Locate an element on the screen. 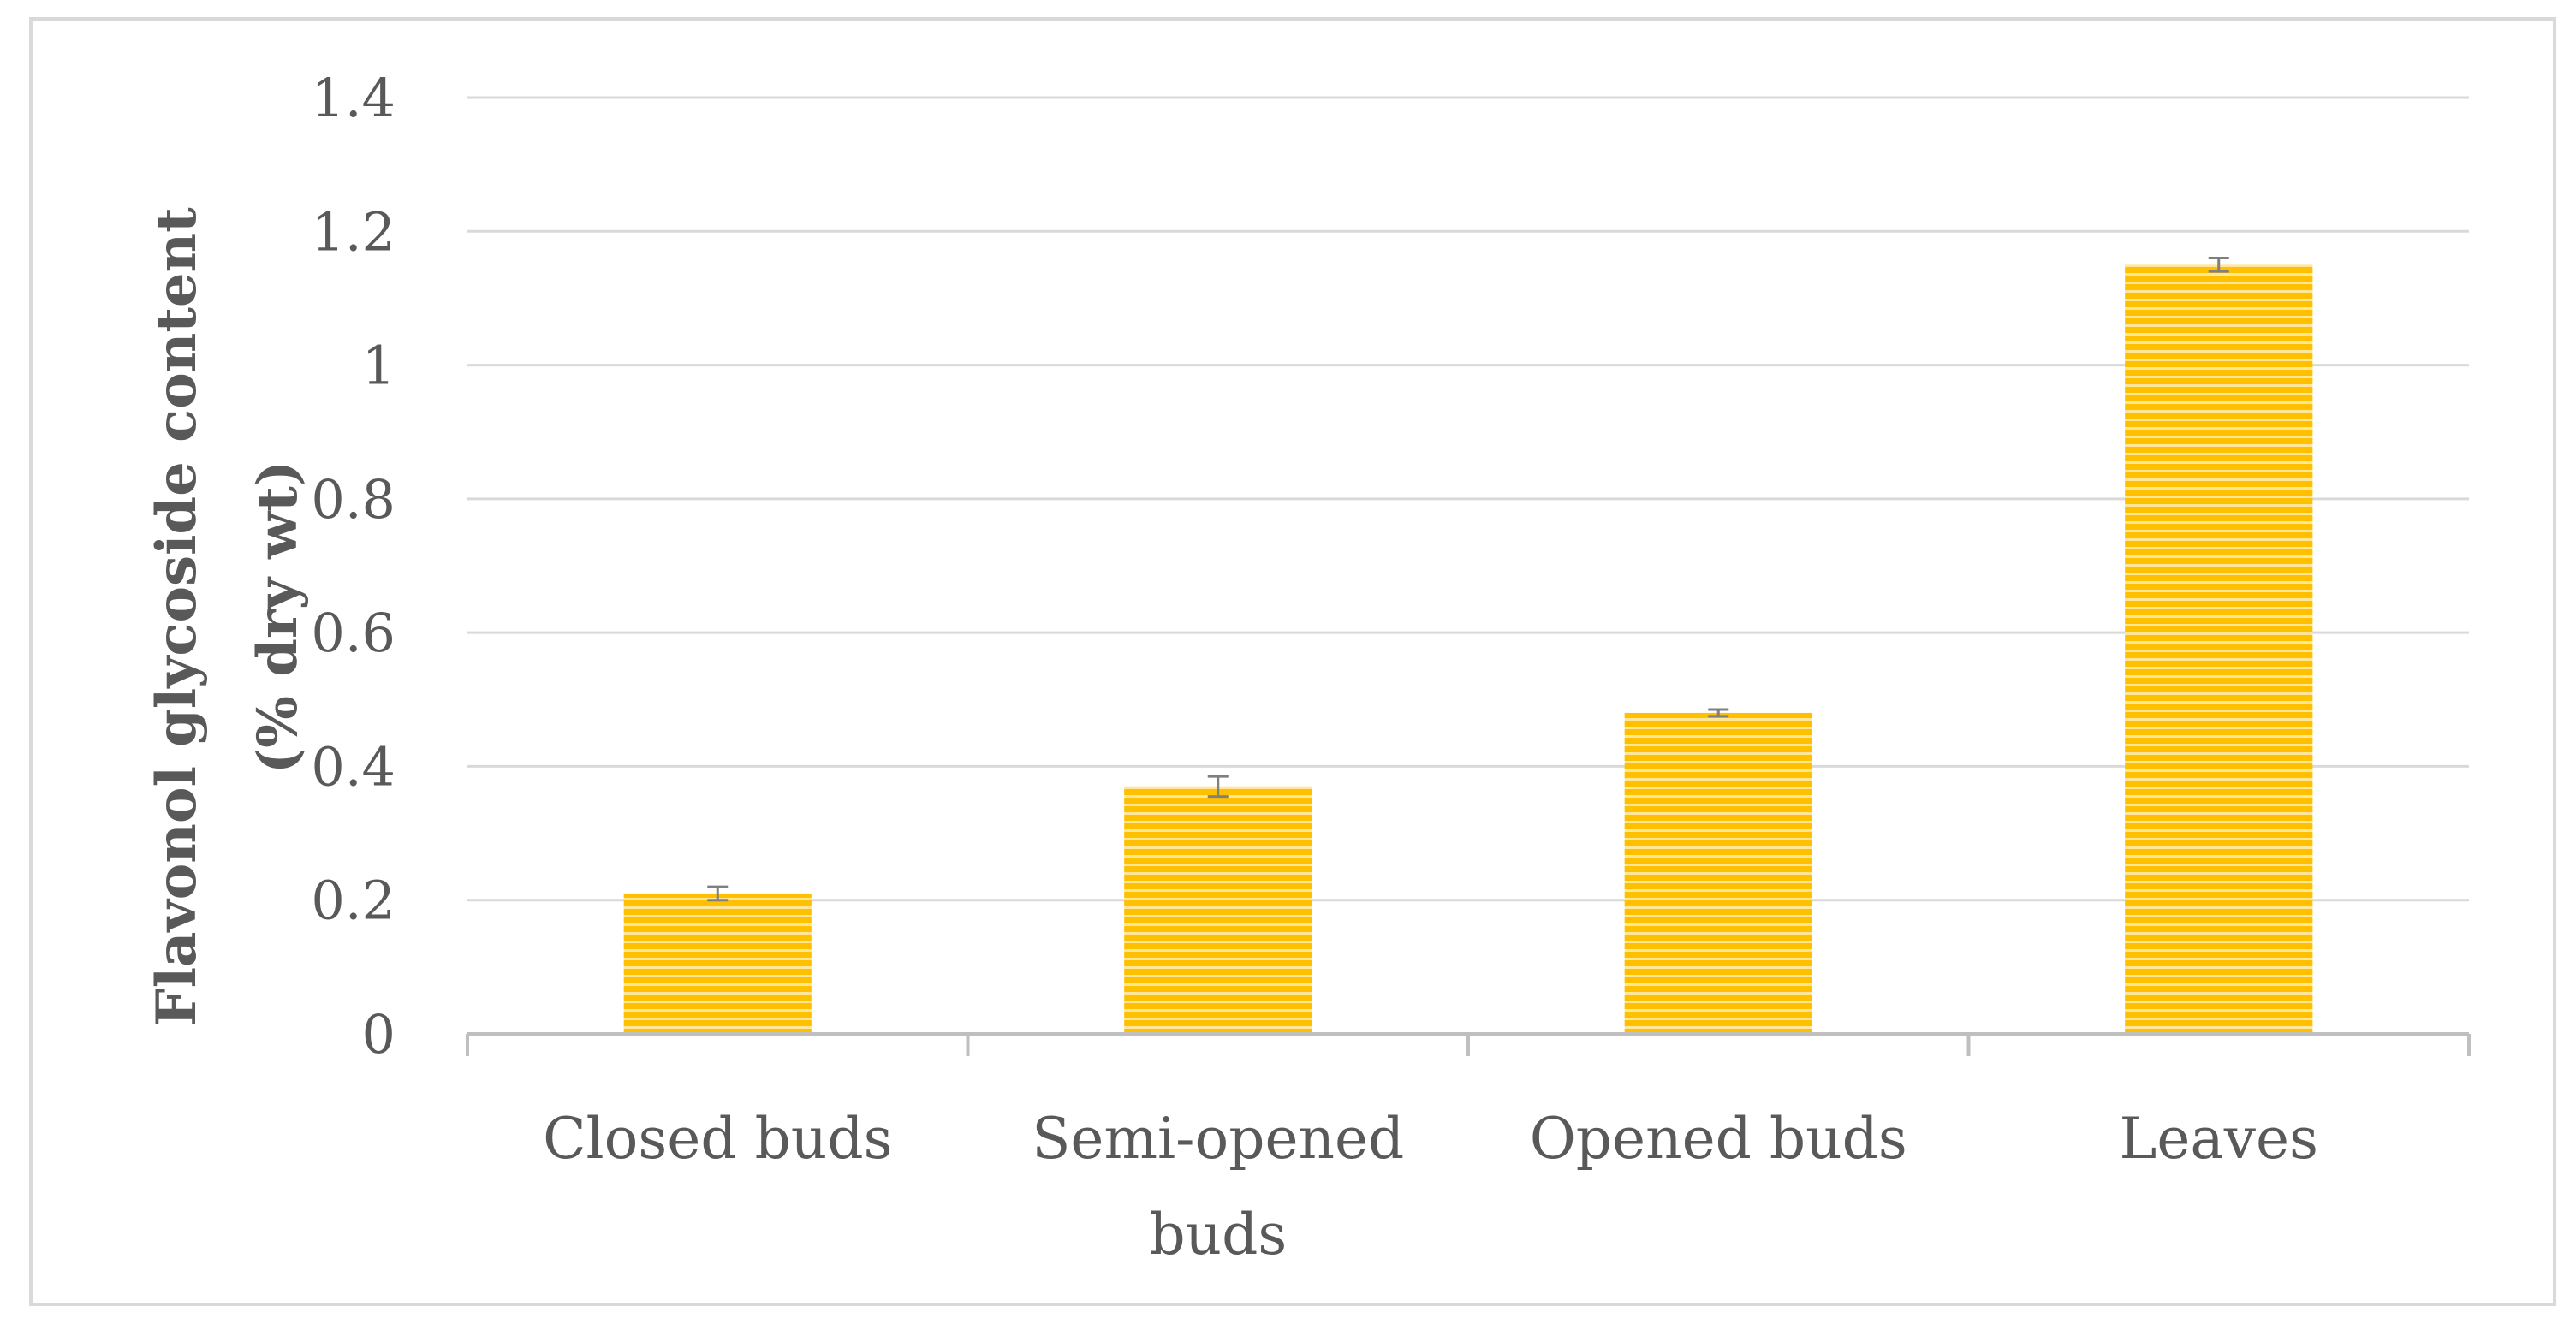 This screenshot has width=2576, height=1342. x-tick-label: Leaves is located at coordinates (2219, 1139).